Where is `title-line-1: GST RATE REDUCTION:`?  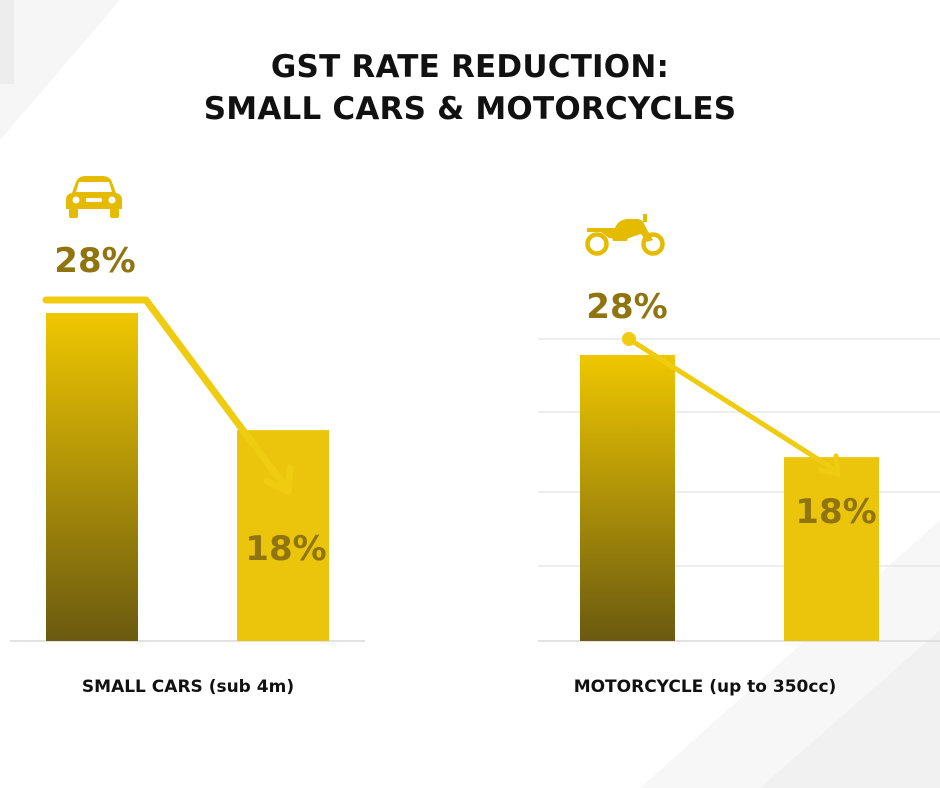 title-line-1: GST RATE REDUCTION: is located at coordinates (470, 67).